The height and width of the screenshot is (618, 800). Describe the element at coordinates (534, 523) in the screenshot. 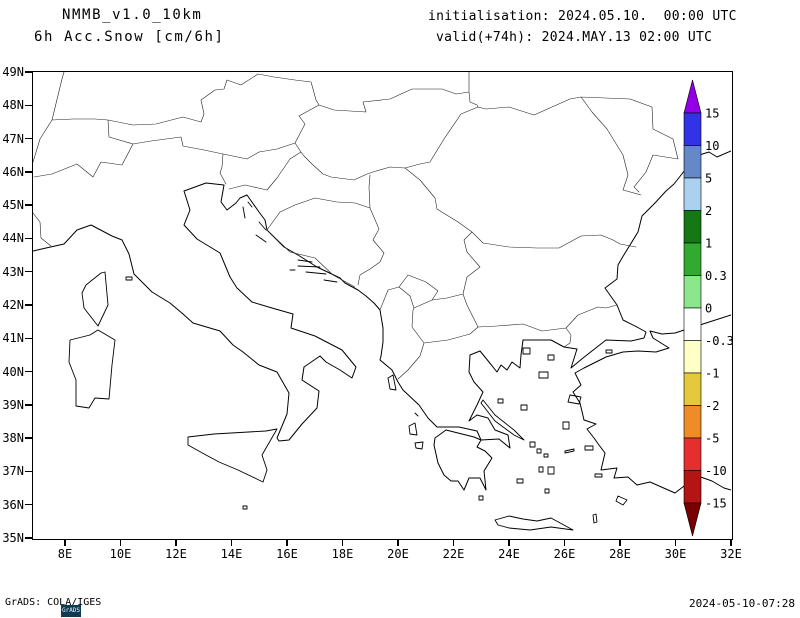

I see `island-crete` at that location.